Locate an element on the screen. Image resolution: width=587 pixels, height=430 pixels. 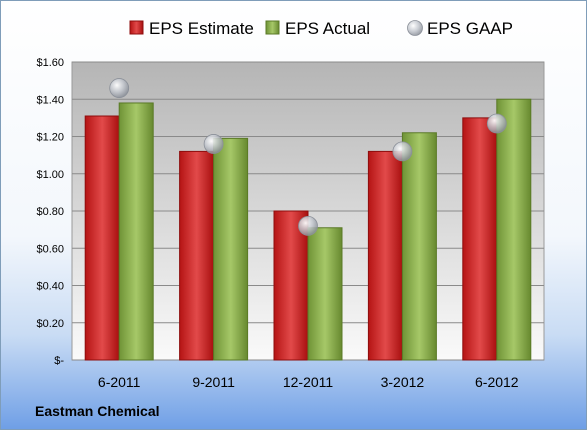
y-tick-label: $- is located at coordinates (59, 361).